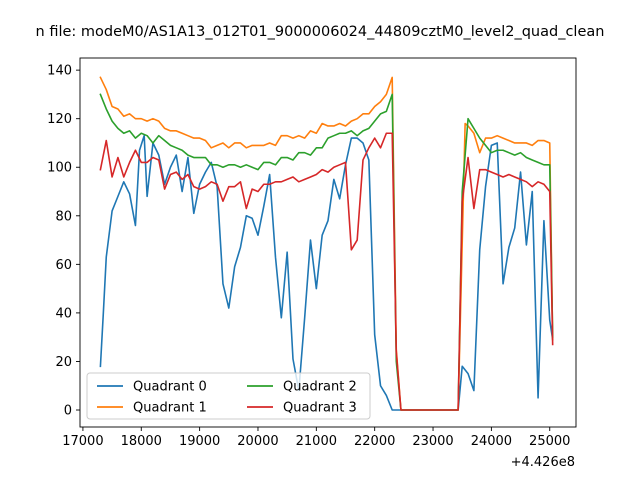 The height and width of the screenshot is (480, 640). Describe the element at coordinates (199, 441) in the screenshot. I see `x-tick-label: 19000` at that location.